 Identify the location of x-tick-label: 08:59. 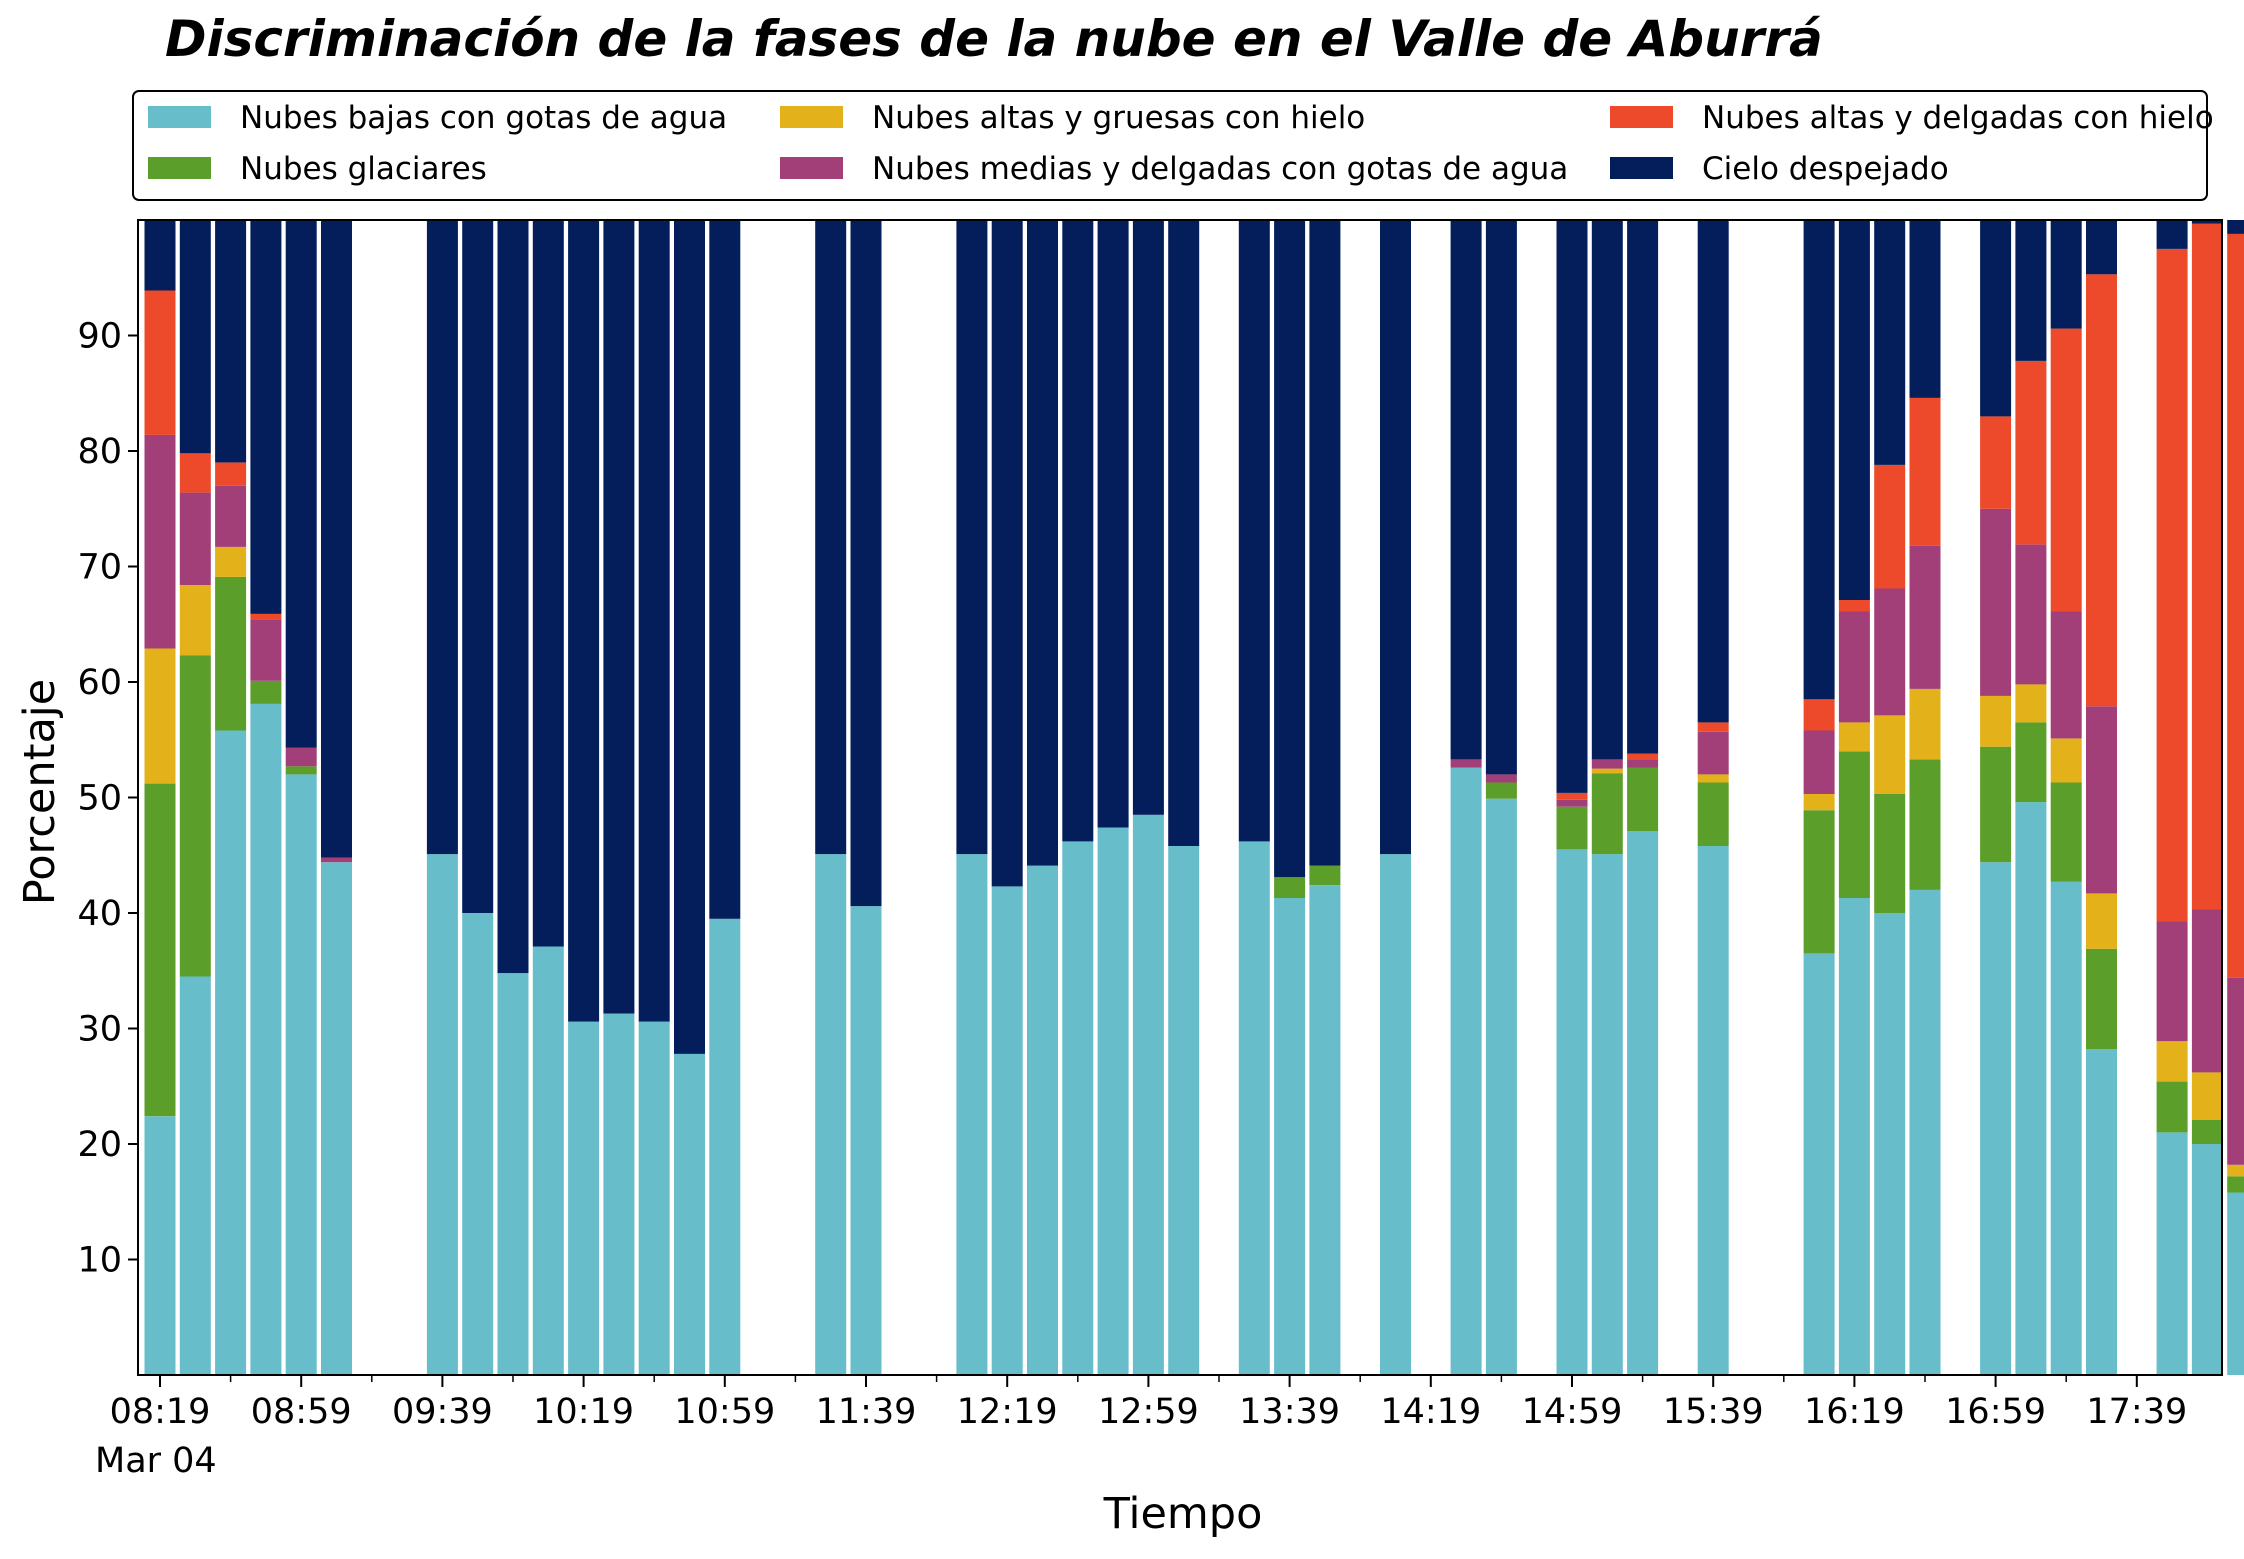
(301, 1412).